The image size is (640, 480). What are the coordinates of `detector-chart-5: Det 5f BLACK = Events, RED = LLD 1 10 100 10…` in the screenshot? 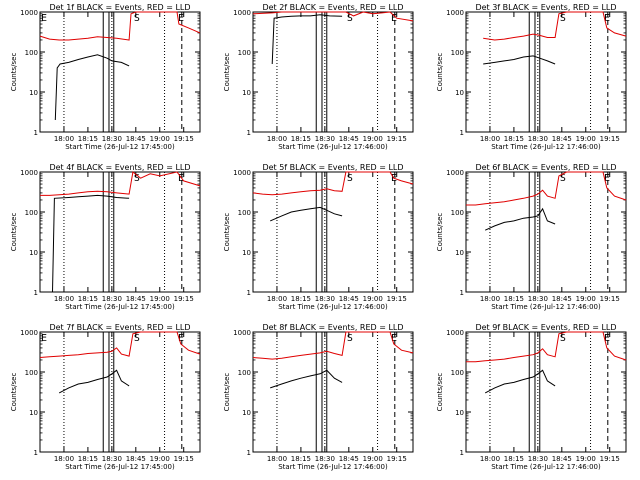 It's located at (318, 237).